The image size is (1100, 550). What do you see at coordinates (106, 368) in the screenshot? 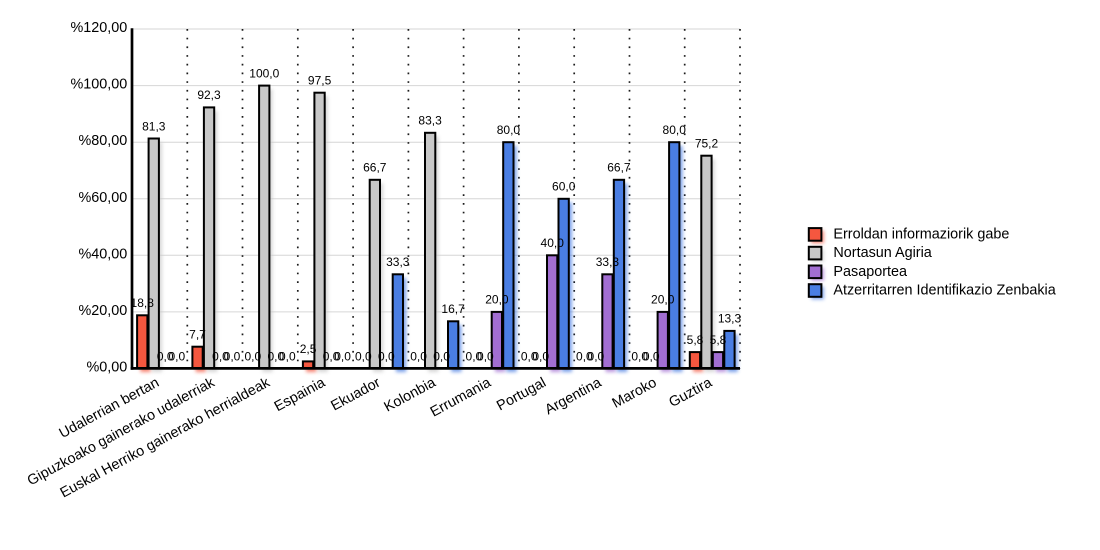
I see `svg-text: %0,00` at bounding box center [106, 368].